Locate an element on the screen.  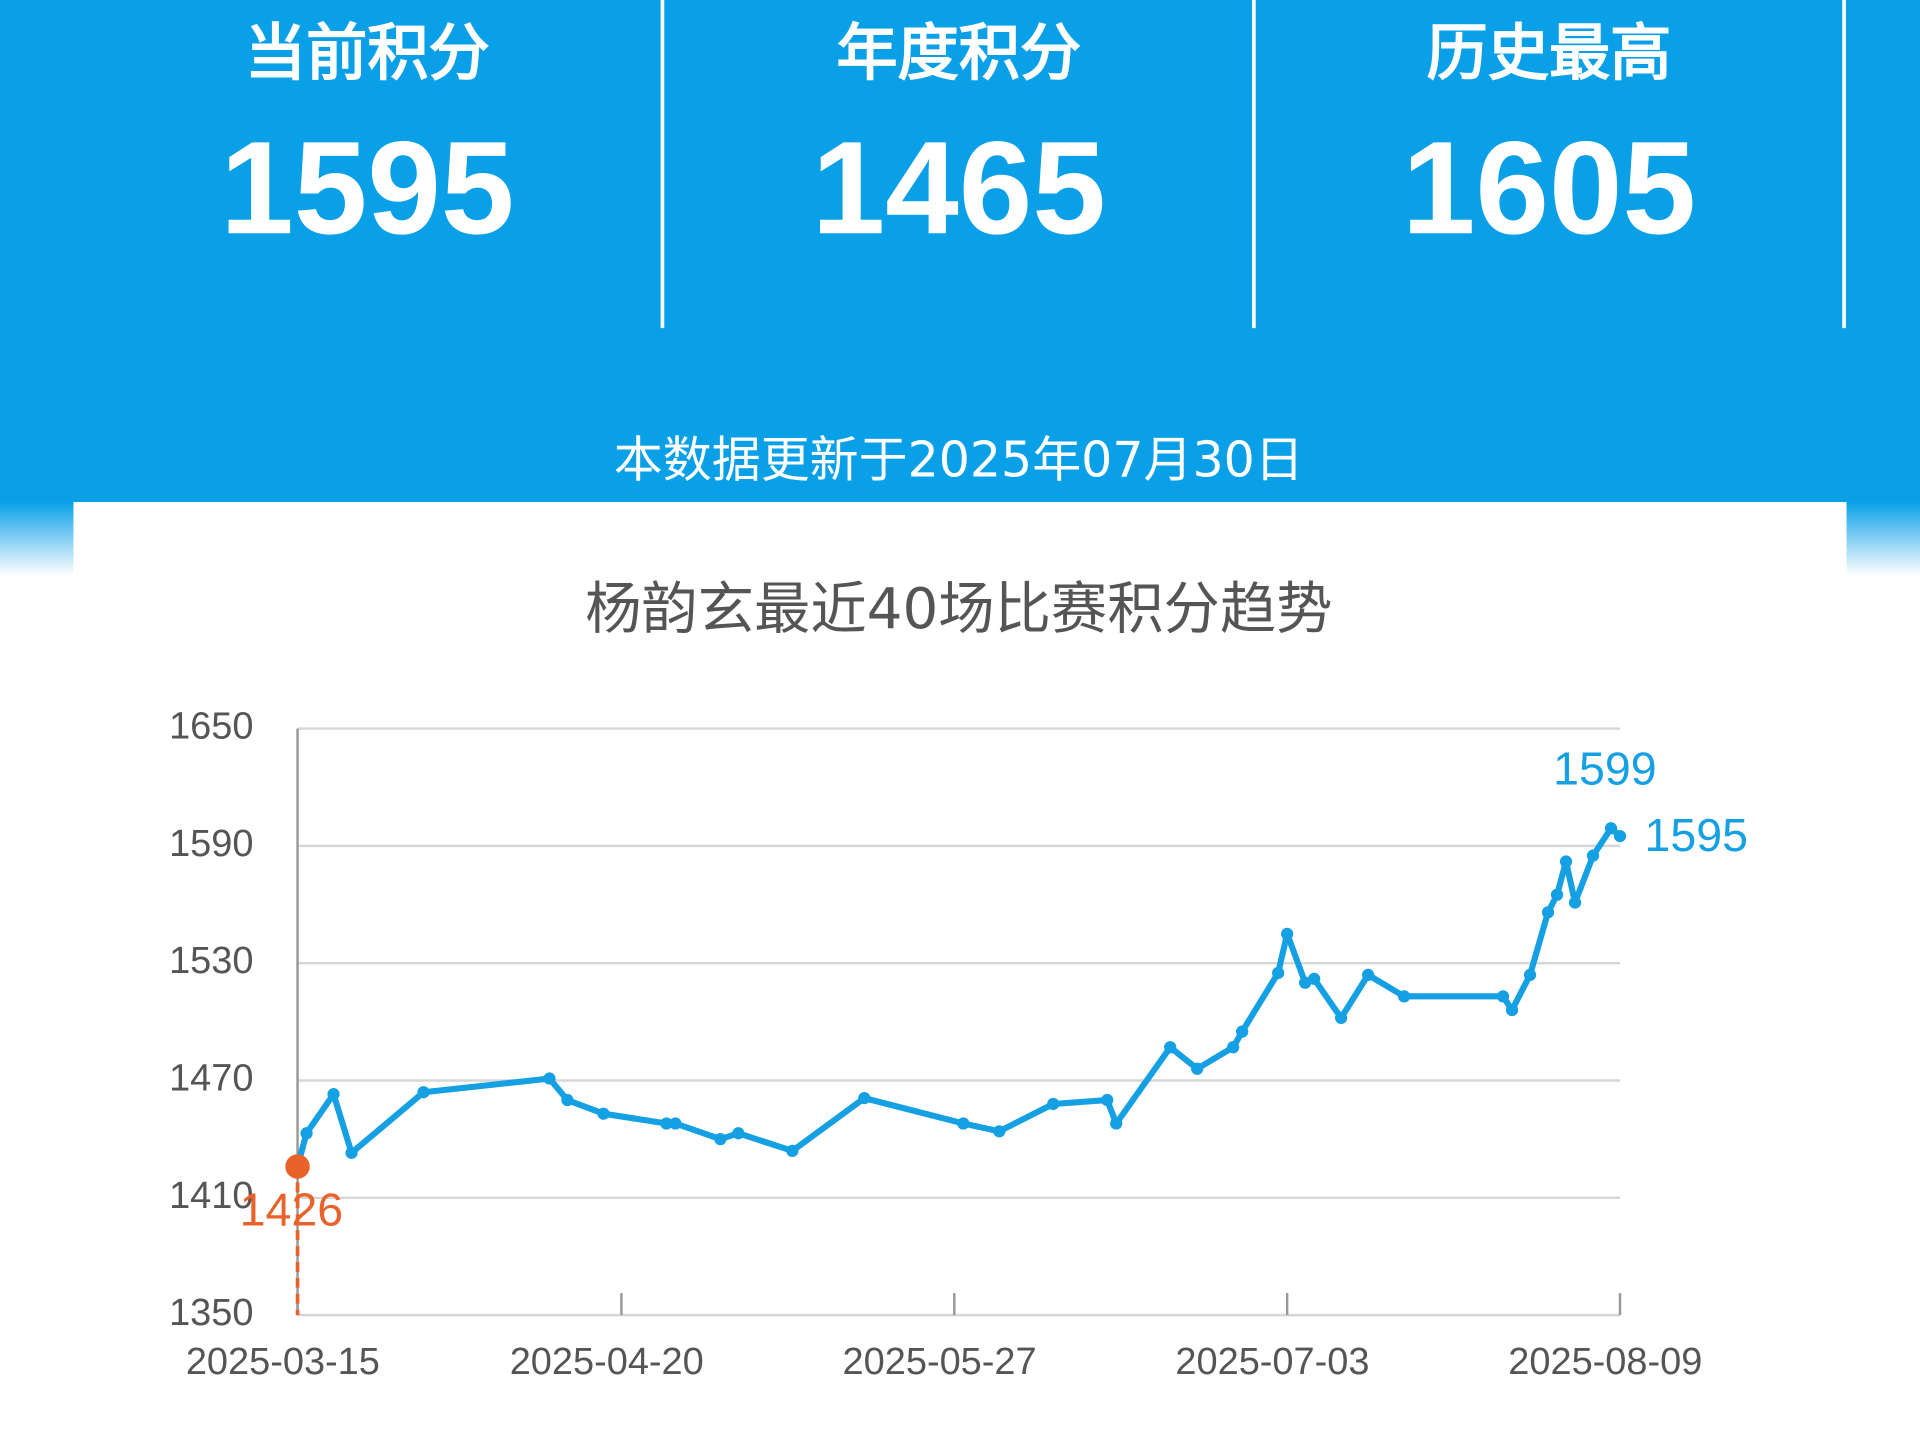
x-tick-label: 2025-04-20 is located at coordinates (607, 1362).